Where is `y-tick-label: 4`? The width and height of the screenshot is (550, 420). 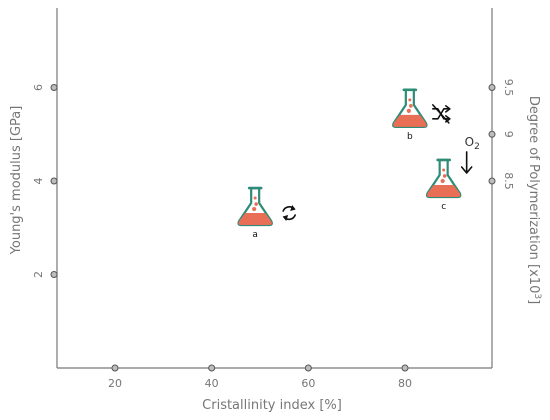 y-tick-label: 4 is located at coordinates (38, 180).